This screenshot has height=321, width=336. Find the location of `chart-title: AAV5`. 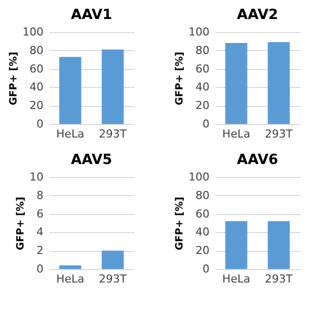

chart-title: AAV5 is located at coordinates (91, 160).